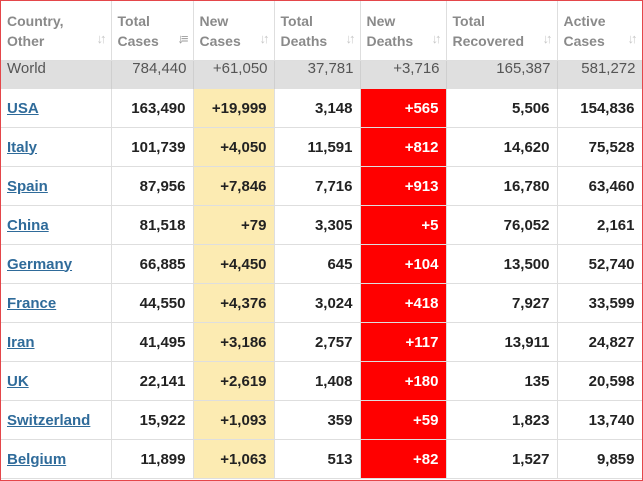 Image resolution: width=643 pixels, height=481 pixels. What do you see at coordinates (234, 342) in the screenshot?
I see `new-cases-cell: +3,186` at bounding box center [234, 342].